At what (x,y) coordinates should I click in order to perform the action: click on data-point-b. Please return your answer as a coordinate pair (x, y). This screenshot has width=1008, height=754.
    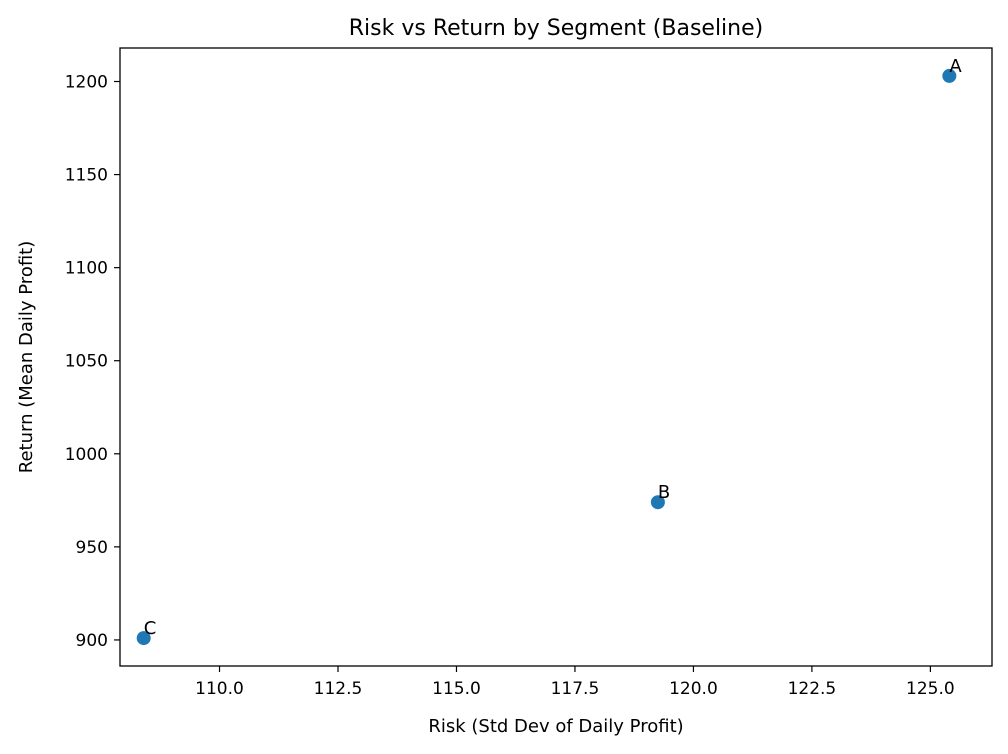
    Looking at the image, I should click on (657, 502).